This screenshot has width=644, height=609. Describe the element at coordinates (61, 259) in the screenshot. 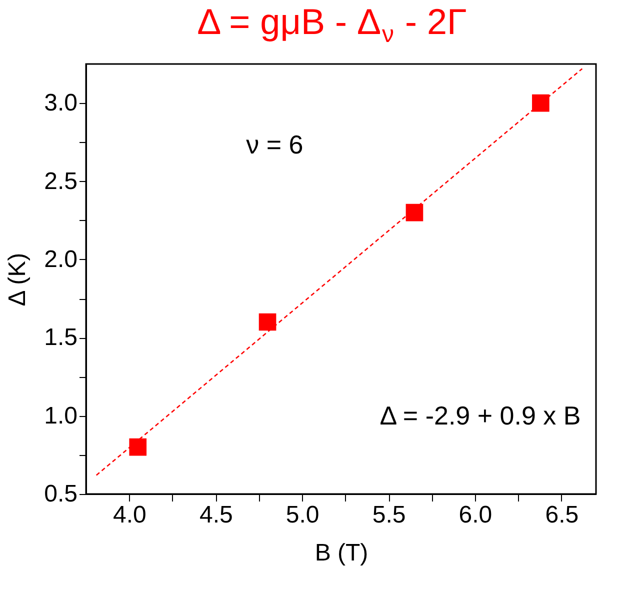

I see `y-tick-label: 2.0` at that location.